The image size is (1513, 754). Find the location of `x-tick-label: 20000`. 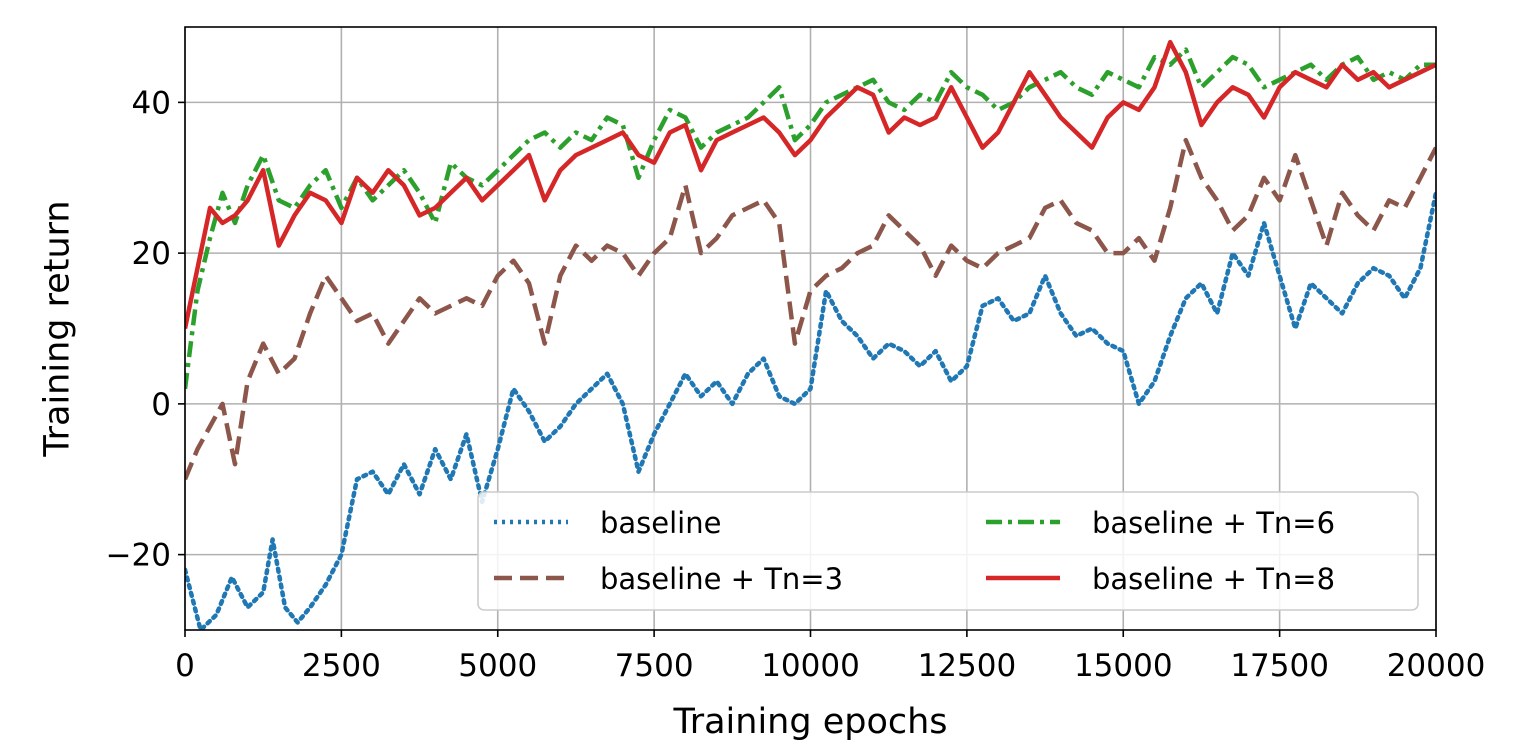

x-tick-label: 20000 is located at coordinates (1436, 666).